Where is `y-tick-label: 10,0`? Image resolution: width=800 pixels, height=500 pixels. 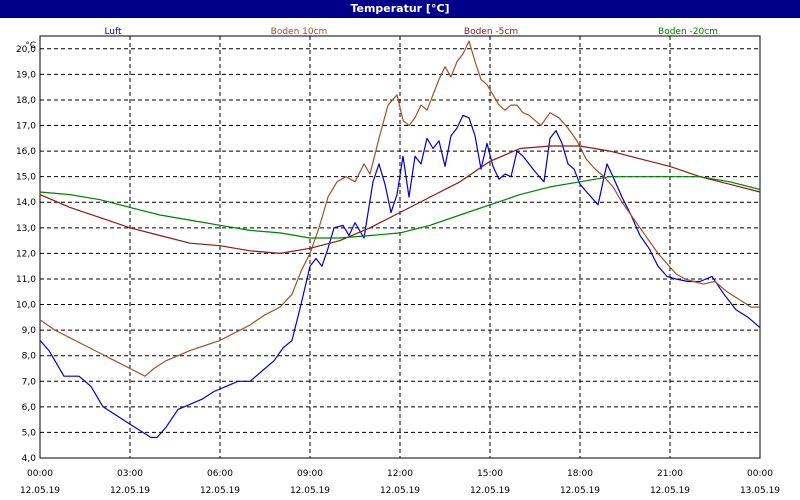 y-tick-label: 10,0 is located at coordinates (26, 306).